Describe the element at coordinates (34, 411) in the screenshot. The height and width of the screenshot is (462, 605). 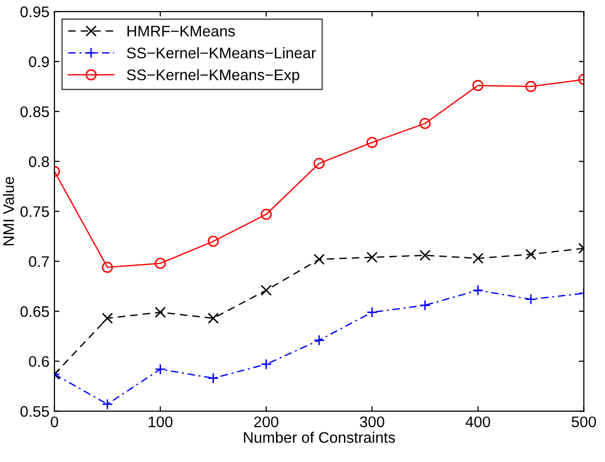
I see `y-tick-label: 0.55` at that location.